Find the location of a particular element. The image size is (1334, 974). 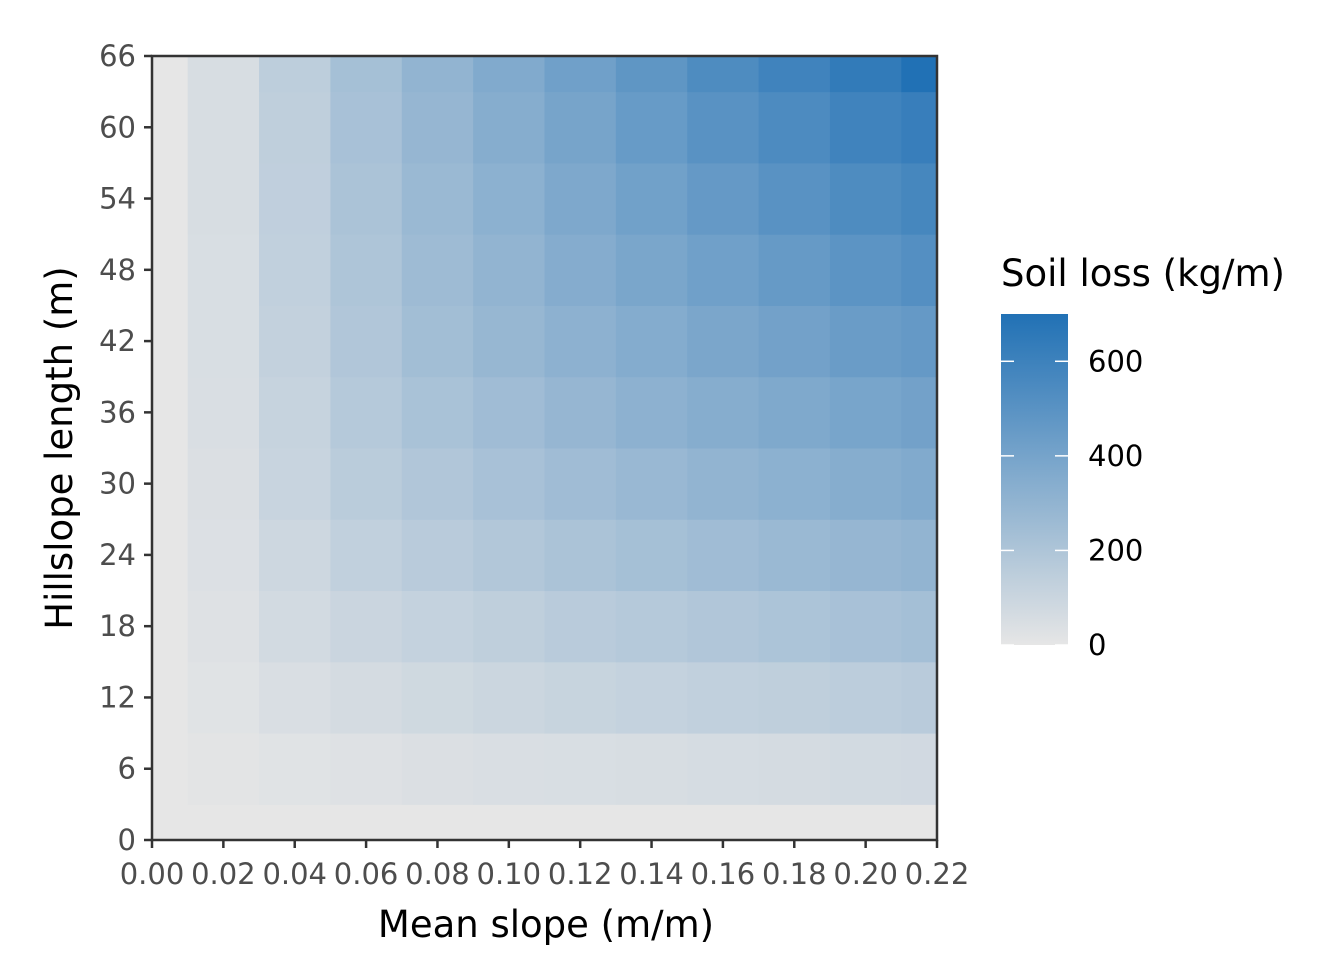

legend-tick-label: 400 is located at coordinates (1115, 456).